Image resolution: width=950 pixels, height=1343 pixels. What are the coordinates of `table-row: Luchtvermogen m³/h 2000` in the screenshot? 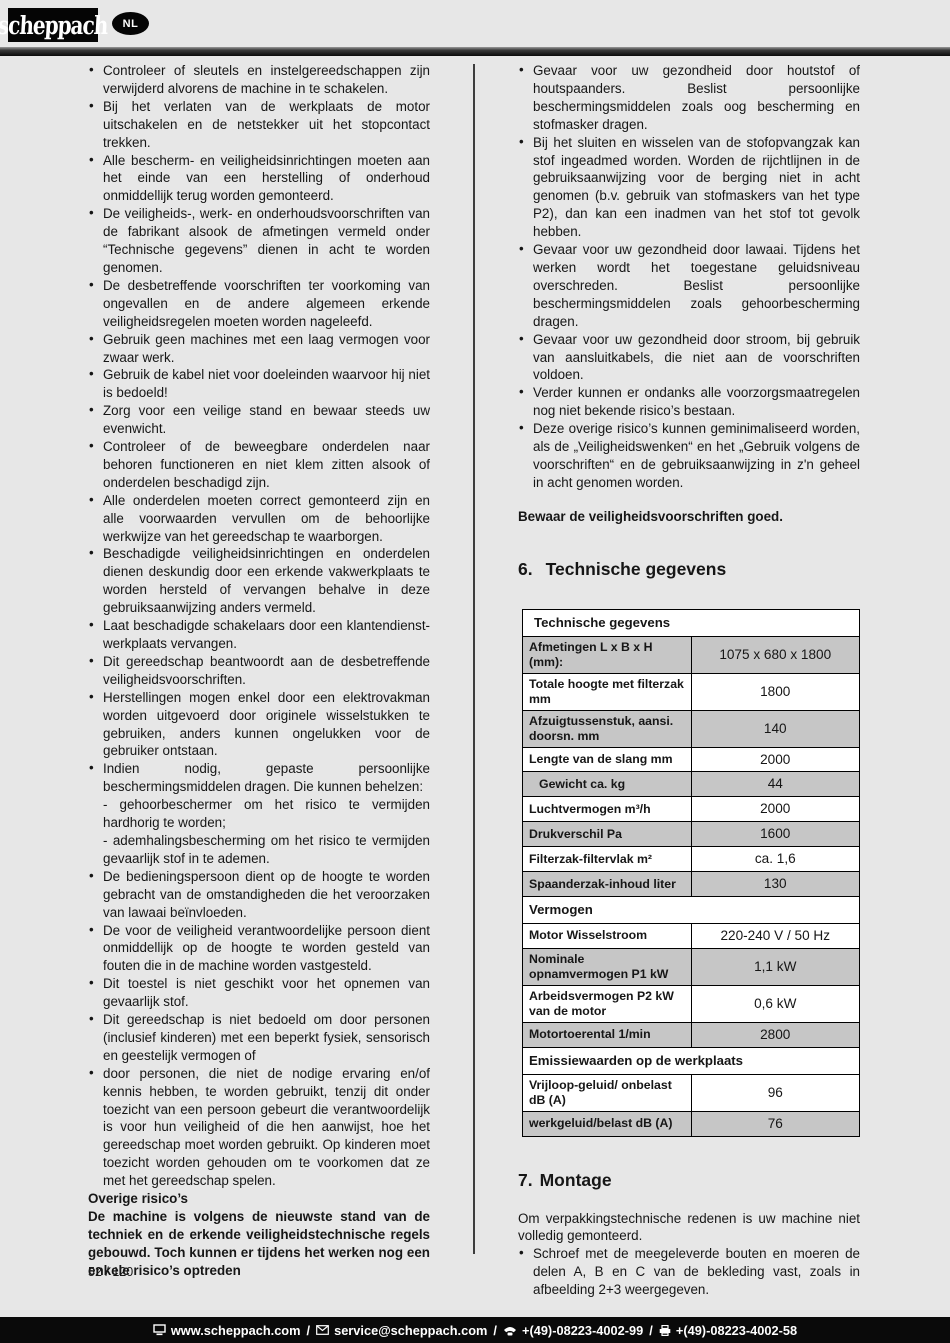 It's located at (691, 809).